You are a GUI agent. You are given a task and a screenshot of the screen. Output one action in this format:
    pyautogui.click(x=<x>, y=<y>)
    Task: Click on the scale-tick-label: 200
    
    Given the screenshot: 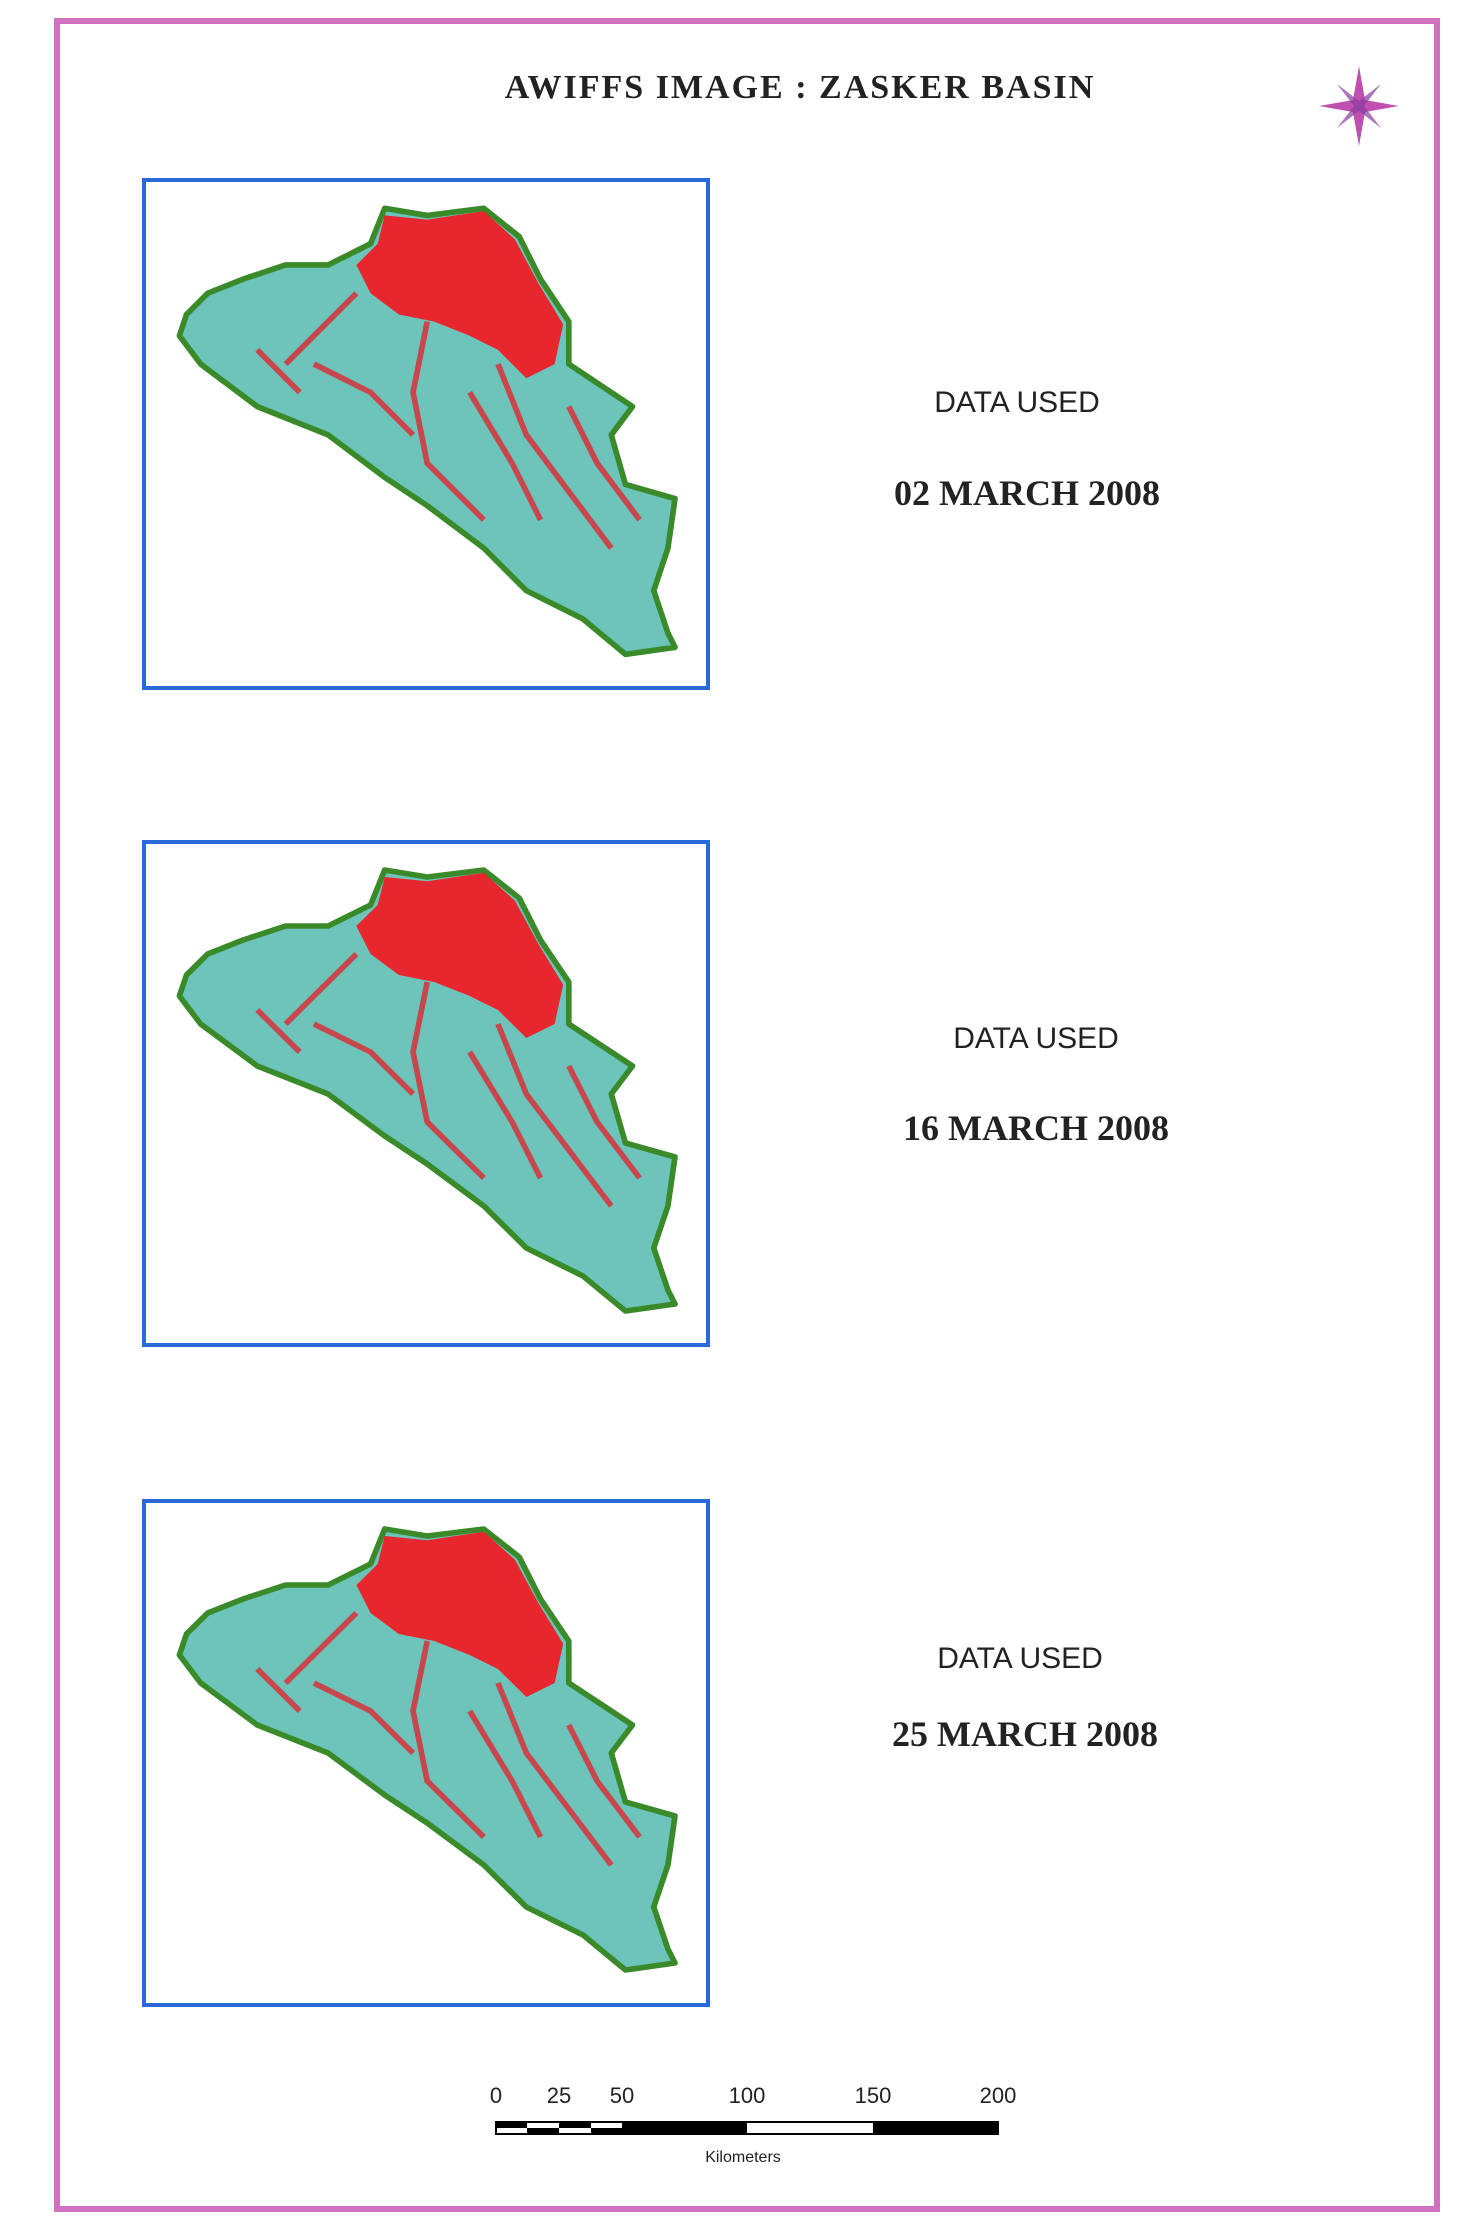 What is the action you would take?
    pyautogui.click(x=998, y=2095)
    